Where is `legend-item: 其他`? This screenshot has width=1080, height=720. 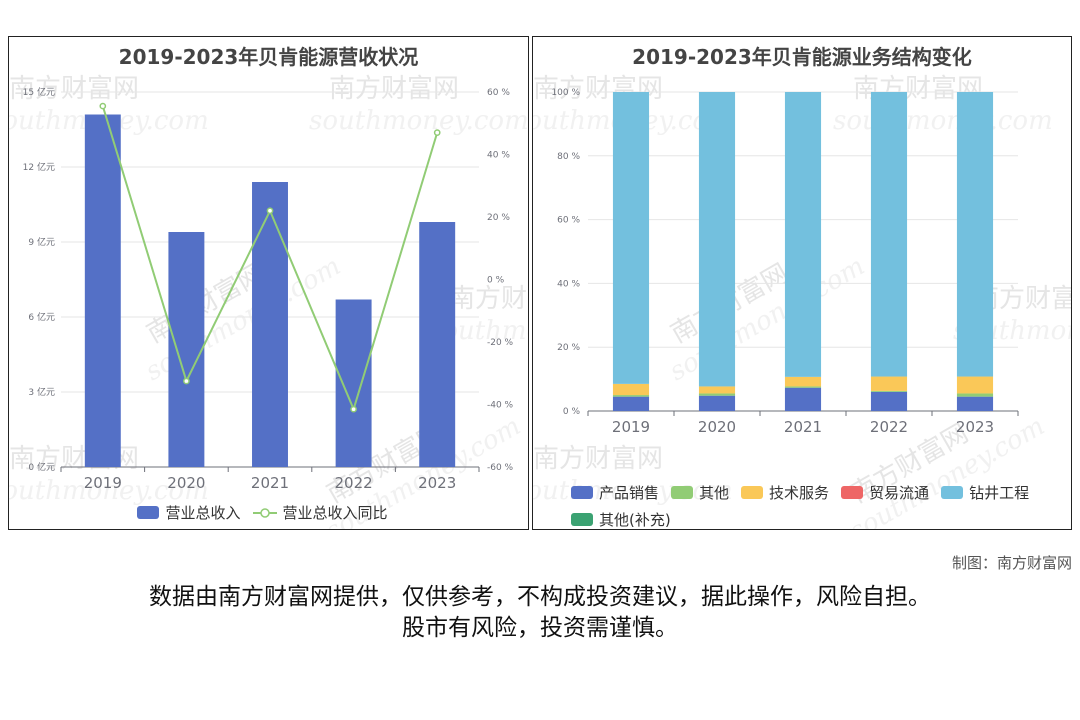 legend-item: 其他 is located at coordinates (700, 492).